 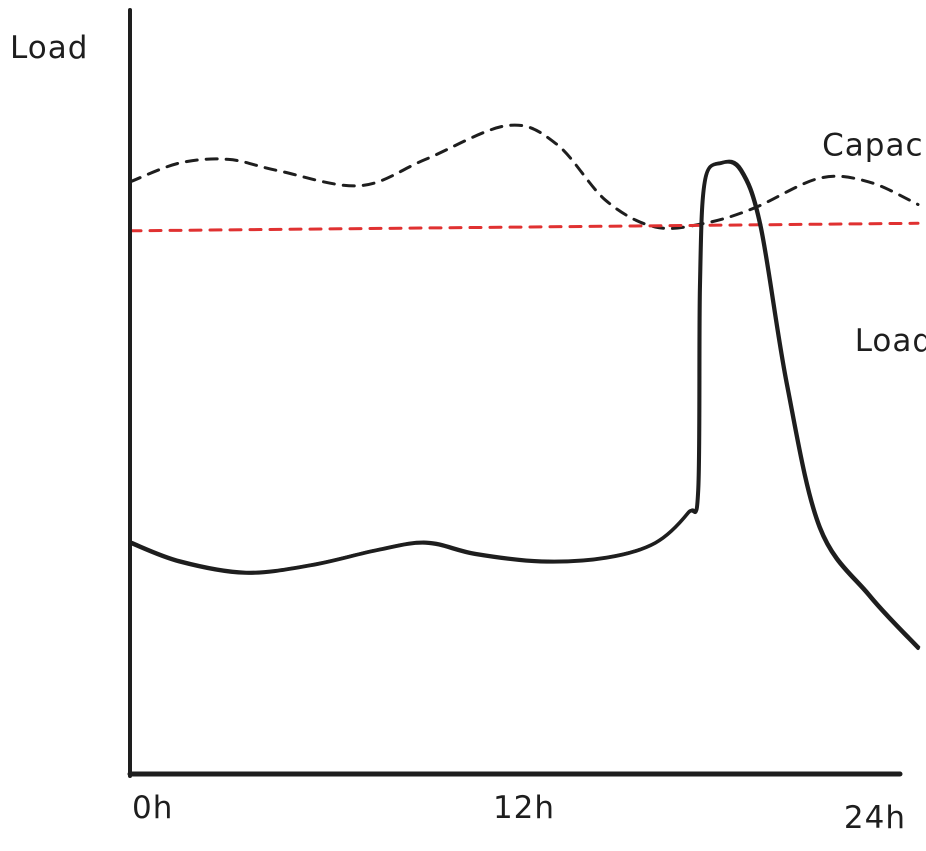 What do you see at coordinates (49, 48) in the screenshot?
I see `y-axis-label: Load` at bounding box center [49, 48].